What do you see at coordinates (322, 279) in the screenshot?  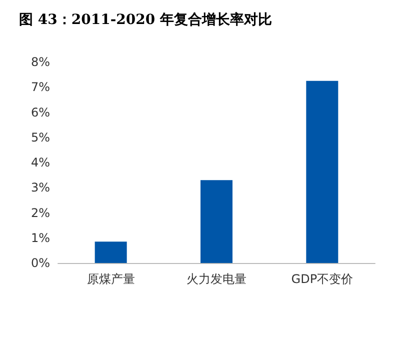 I see `x-tick-label: GDP不变价` at bounding box center [322, 279].